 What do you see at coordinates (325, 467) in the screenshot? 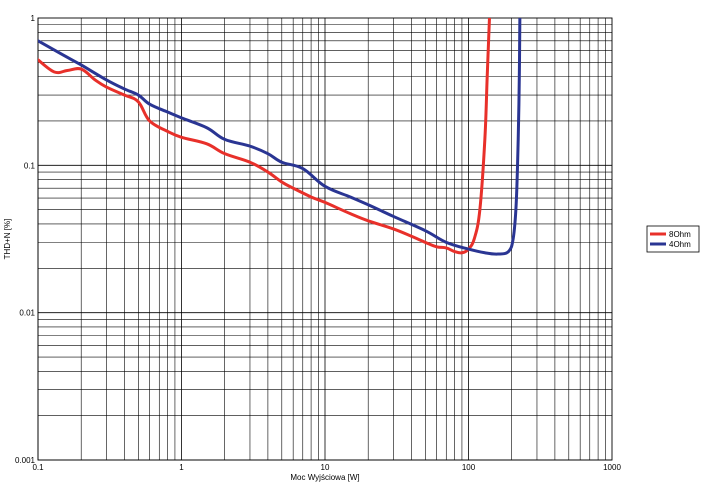
I see `x-tick-label: 10` at bounding box center [325, 467].